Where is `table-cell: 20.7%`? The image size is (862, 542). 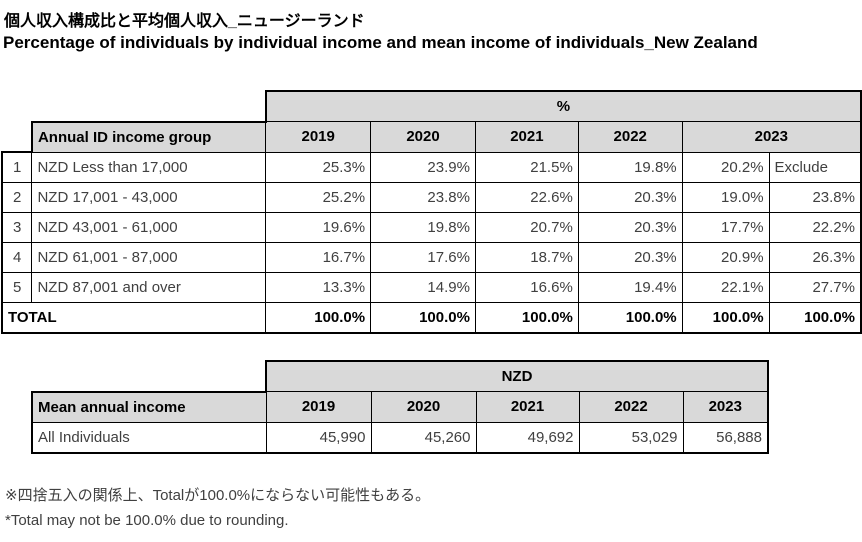 table-cell: 20.7% is located at coordinates (526, 227).